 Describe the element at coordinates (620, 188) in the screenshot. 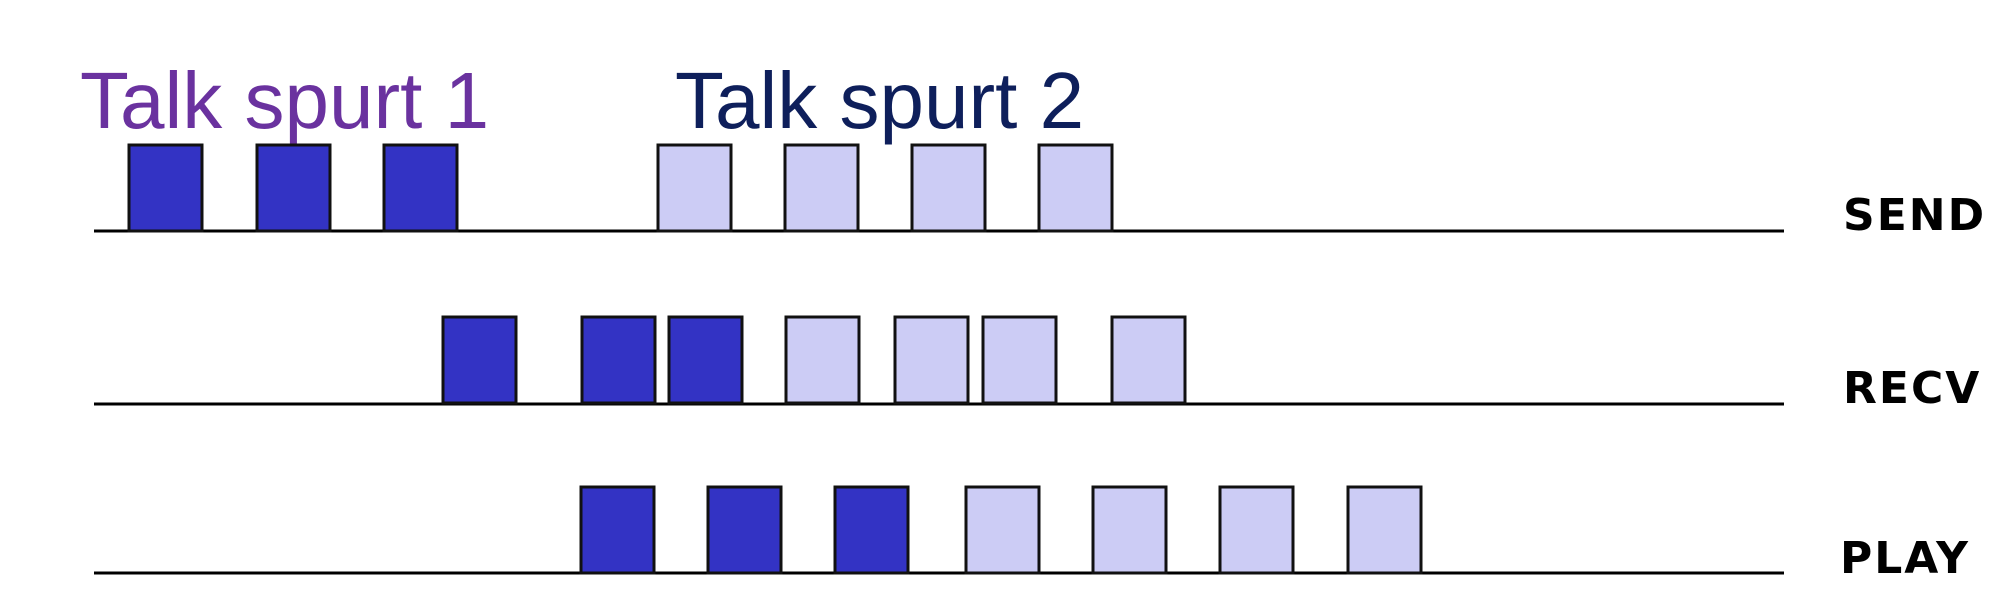

I see `send-packets` at that location.